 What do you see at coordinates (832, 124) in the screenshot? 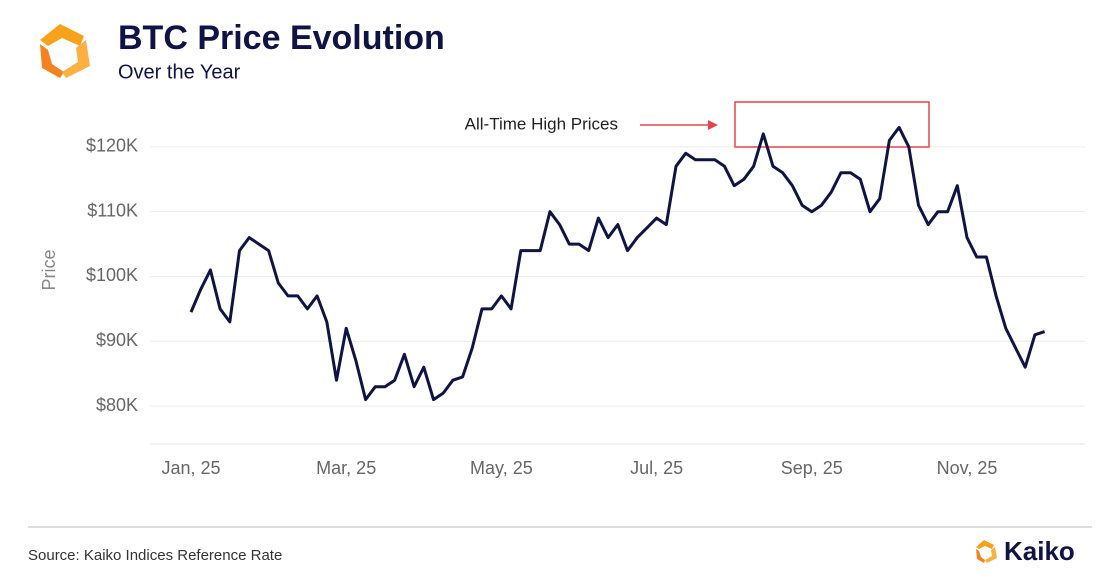
I see `highlight-box` at bounding box center [832, 124].